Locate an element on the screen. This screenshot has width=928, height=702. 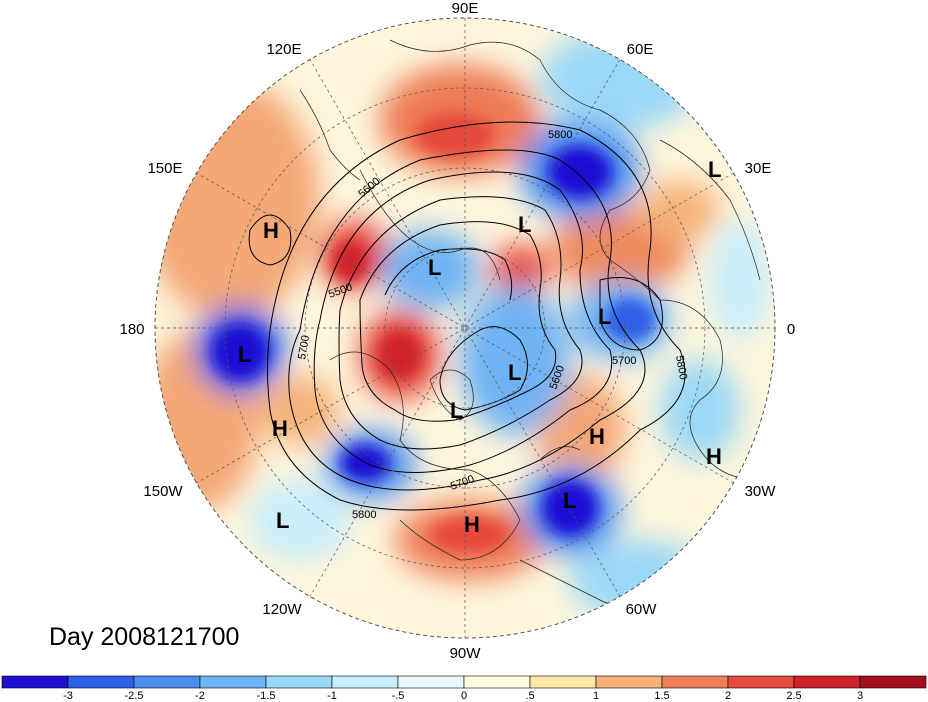
colorbar-tick-label: -2 is located at coordinates (200, 696).